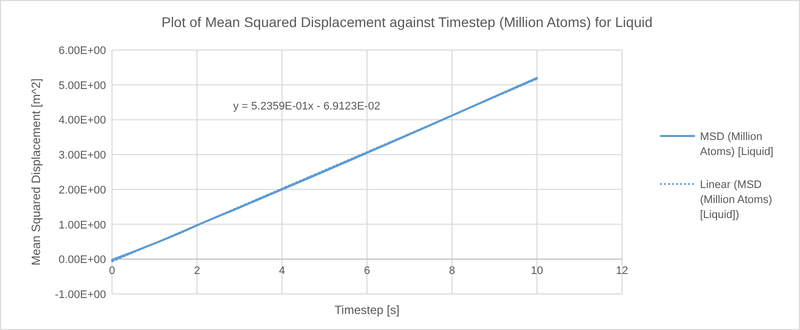 The image size is (800, 330). What do you see at coordinates (306, 106) in the screenshot?
I see `annotation: y = 5.2359E-01x - 6.9123E-02` at bounding box center [306, 106].